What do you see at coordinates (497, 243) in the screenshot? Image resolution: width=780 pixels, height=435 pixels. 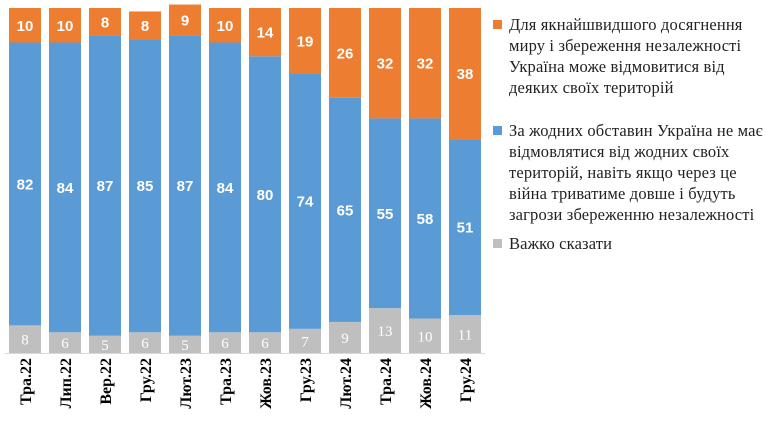 I see `legend-swatch-gray` at bounding box center [497, 243].